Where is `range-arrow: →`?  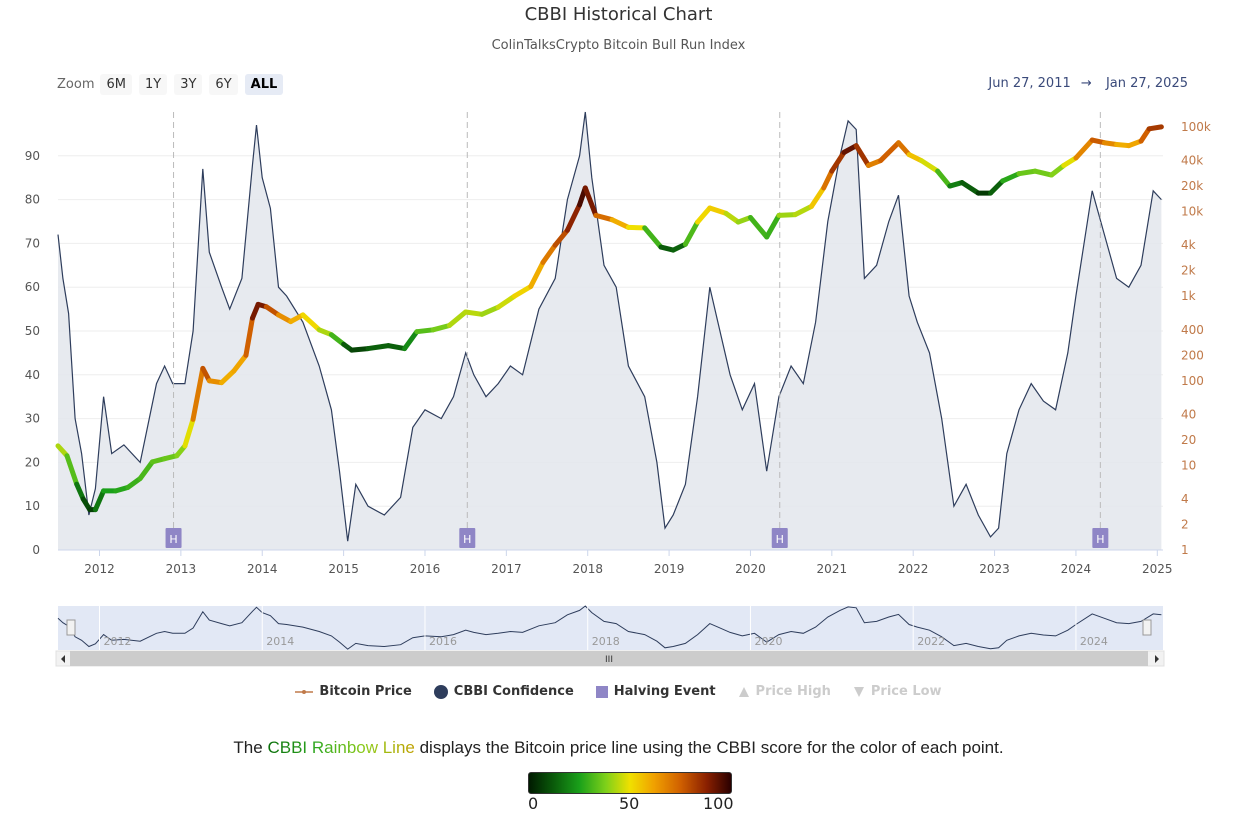 range-arrow: → is located at coordinates (1086, 83).